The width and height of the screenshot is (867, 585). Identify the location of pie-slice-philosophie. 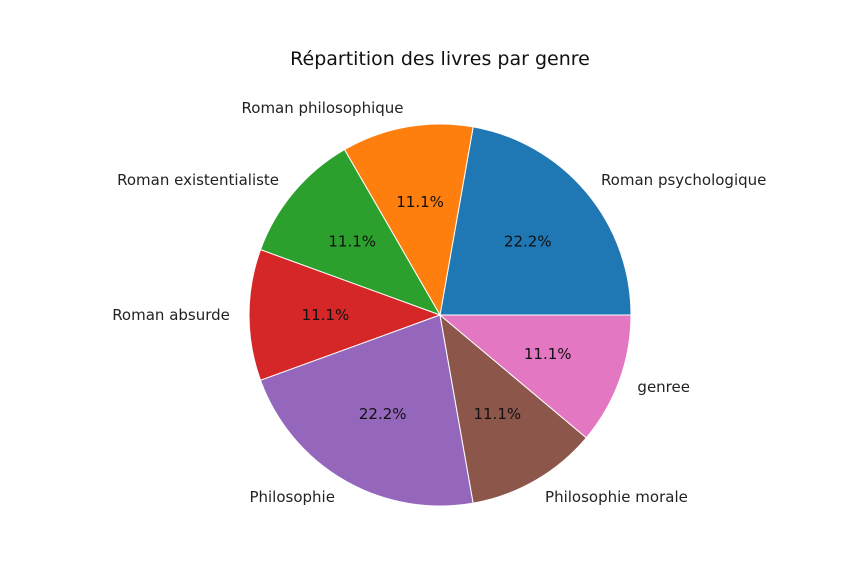
(366, 410).